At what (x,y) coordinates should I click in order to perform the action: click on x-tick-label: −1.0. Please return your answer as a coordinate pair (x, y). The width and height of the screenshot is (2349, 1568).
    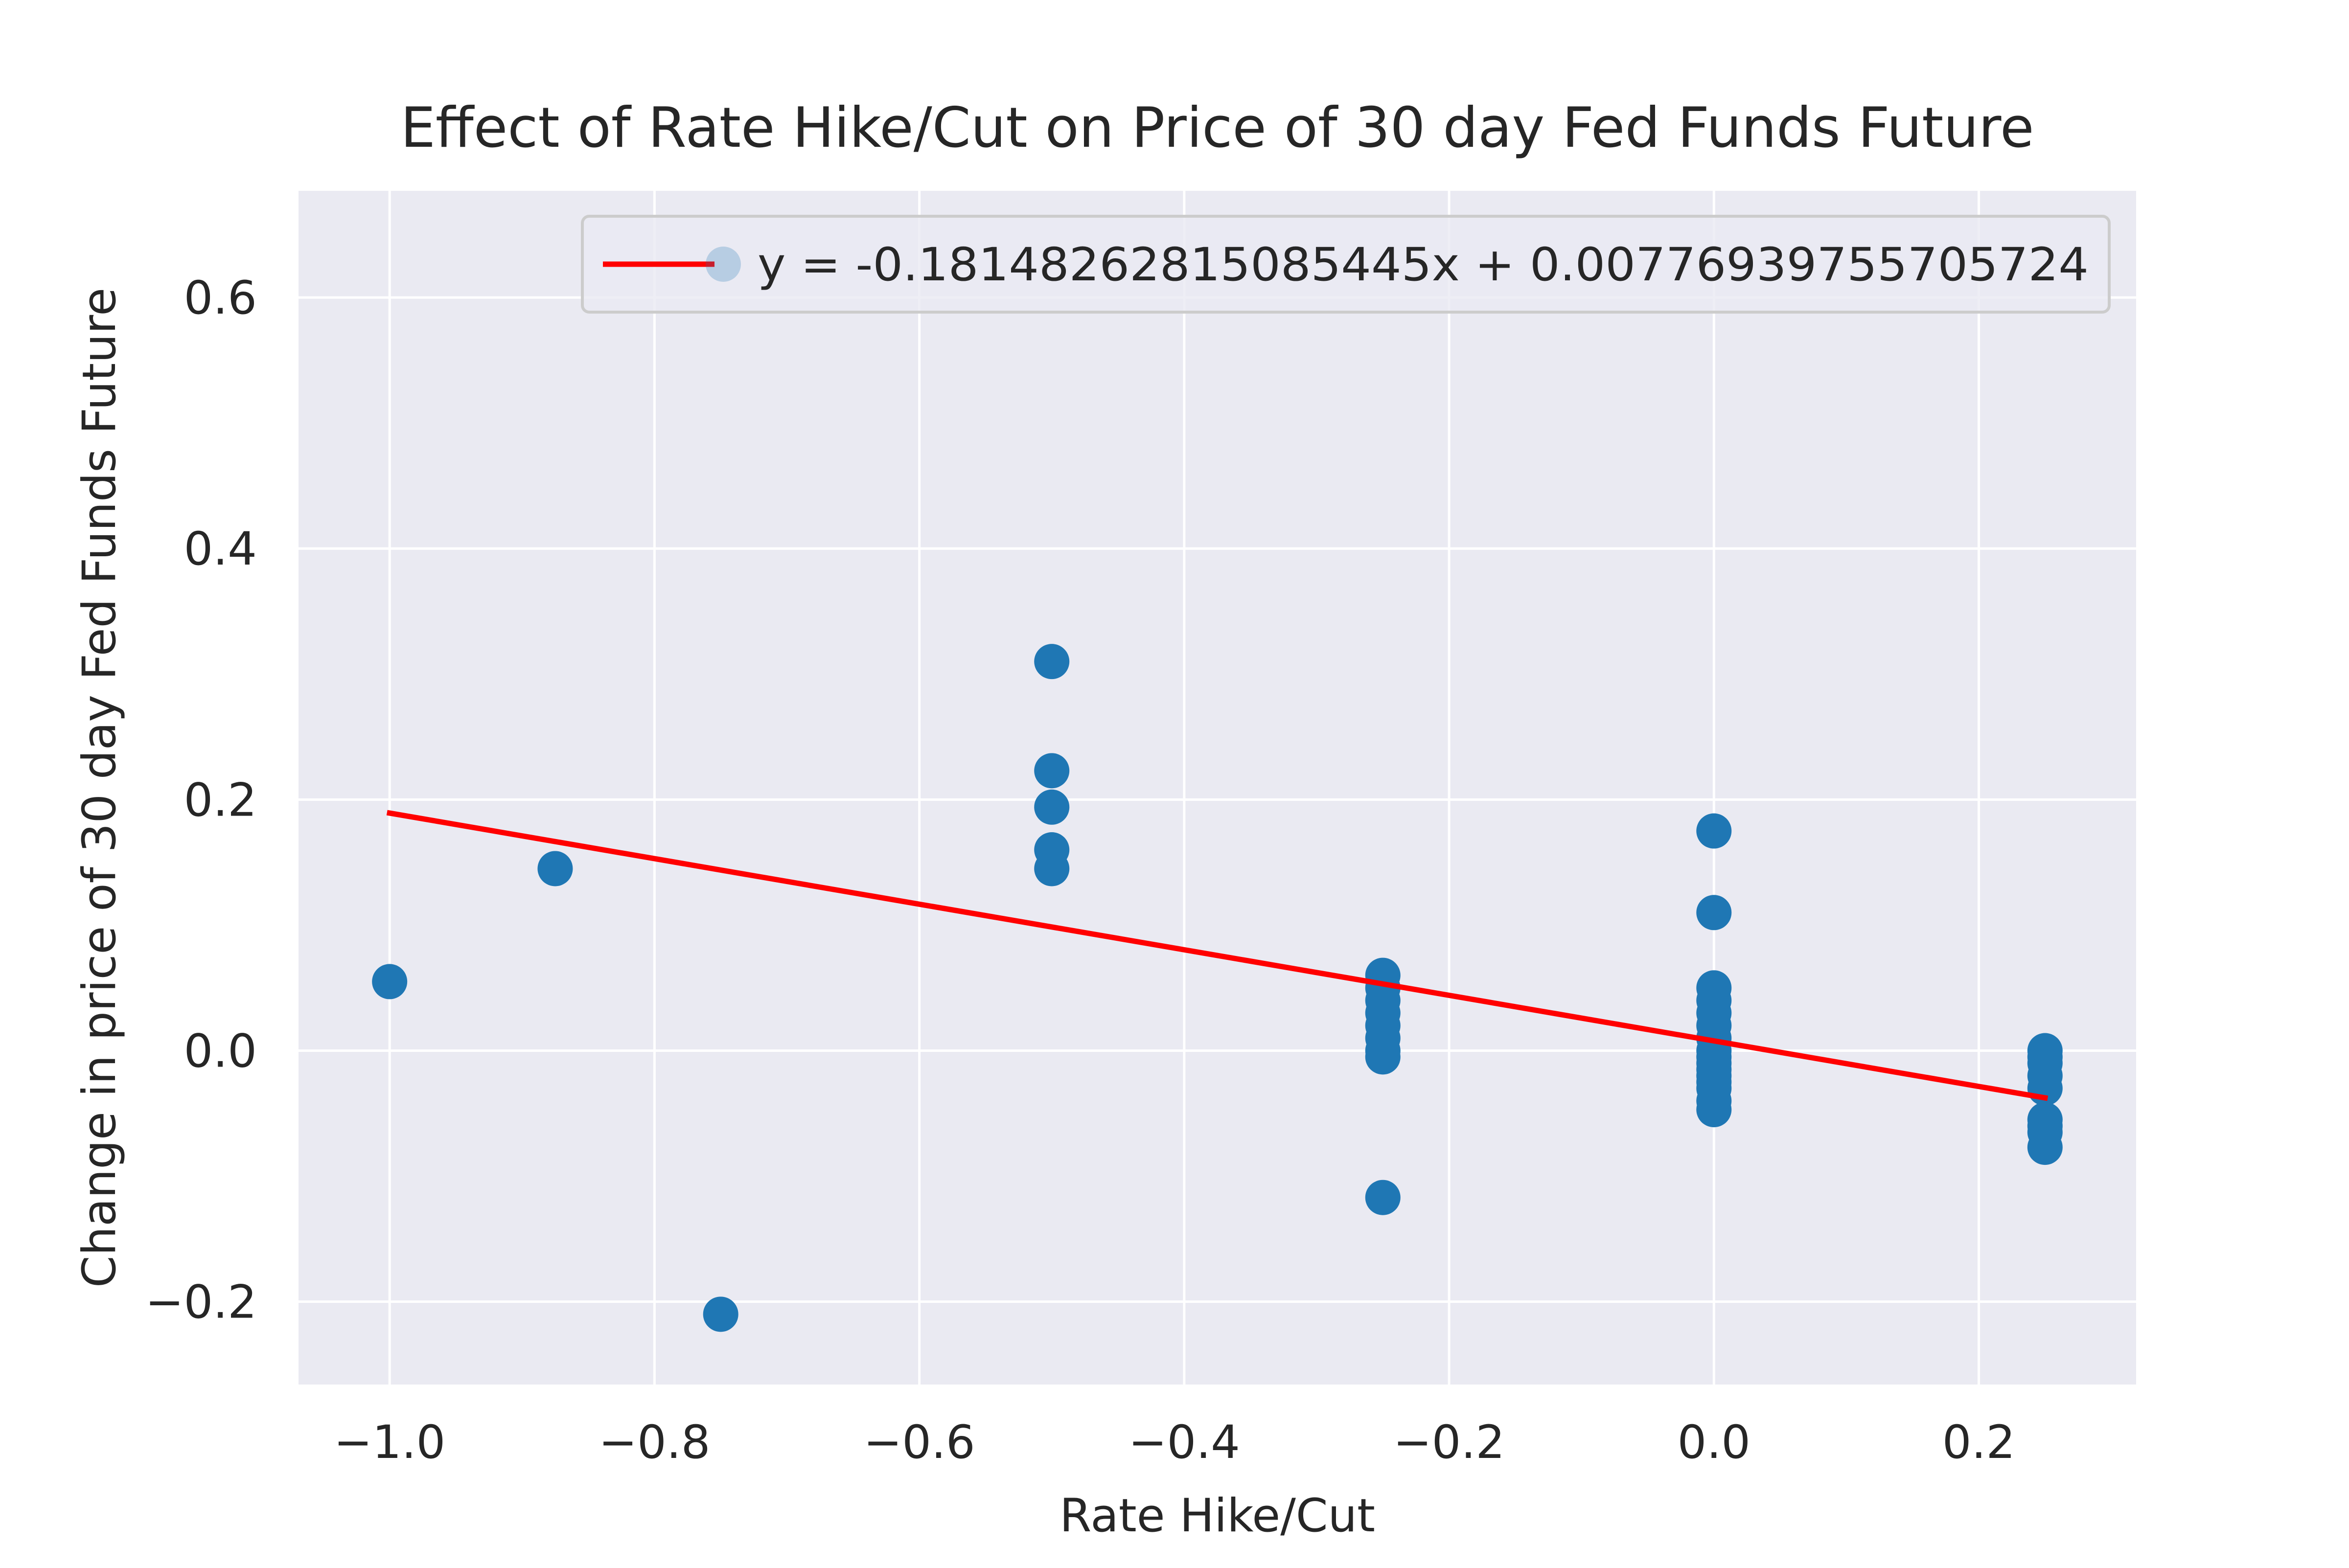
    Looking at the image, I should click on (390, 1443).